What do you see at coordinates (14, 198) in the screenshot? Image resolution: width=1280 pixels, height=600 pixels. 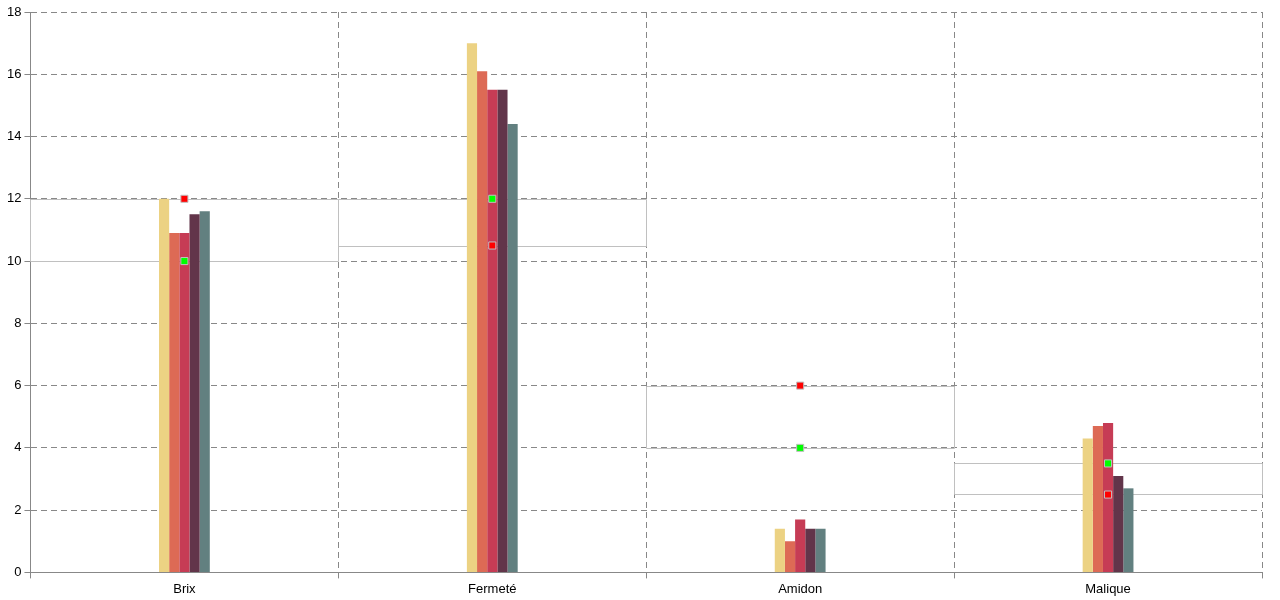 I see `y-tick-label: 12` at bounding box center [14, 198].